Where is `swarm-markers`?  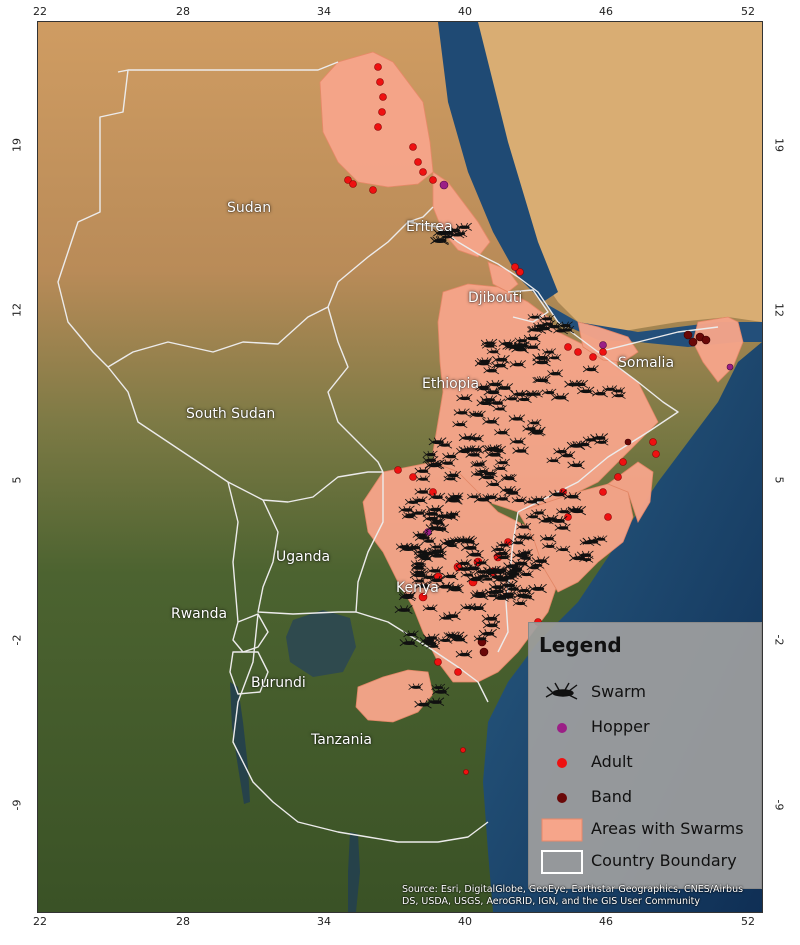 swarm-markers is located at coordinates (510, 465).